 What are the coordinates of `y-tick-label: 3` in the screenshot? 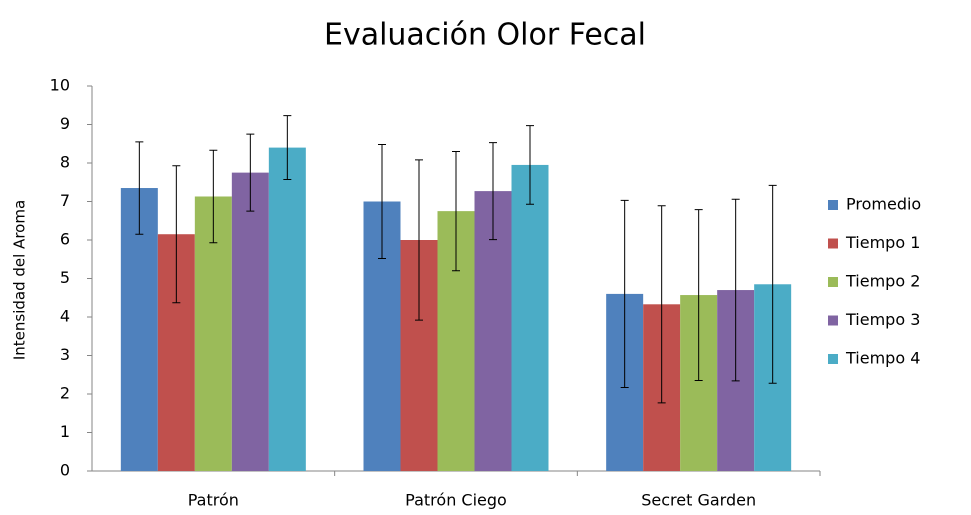 It's located at (65, 354).